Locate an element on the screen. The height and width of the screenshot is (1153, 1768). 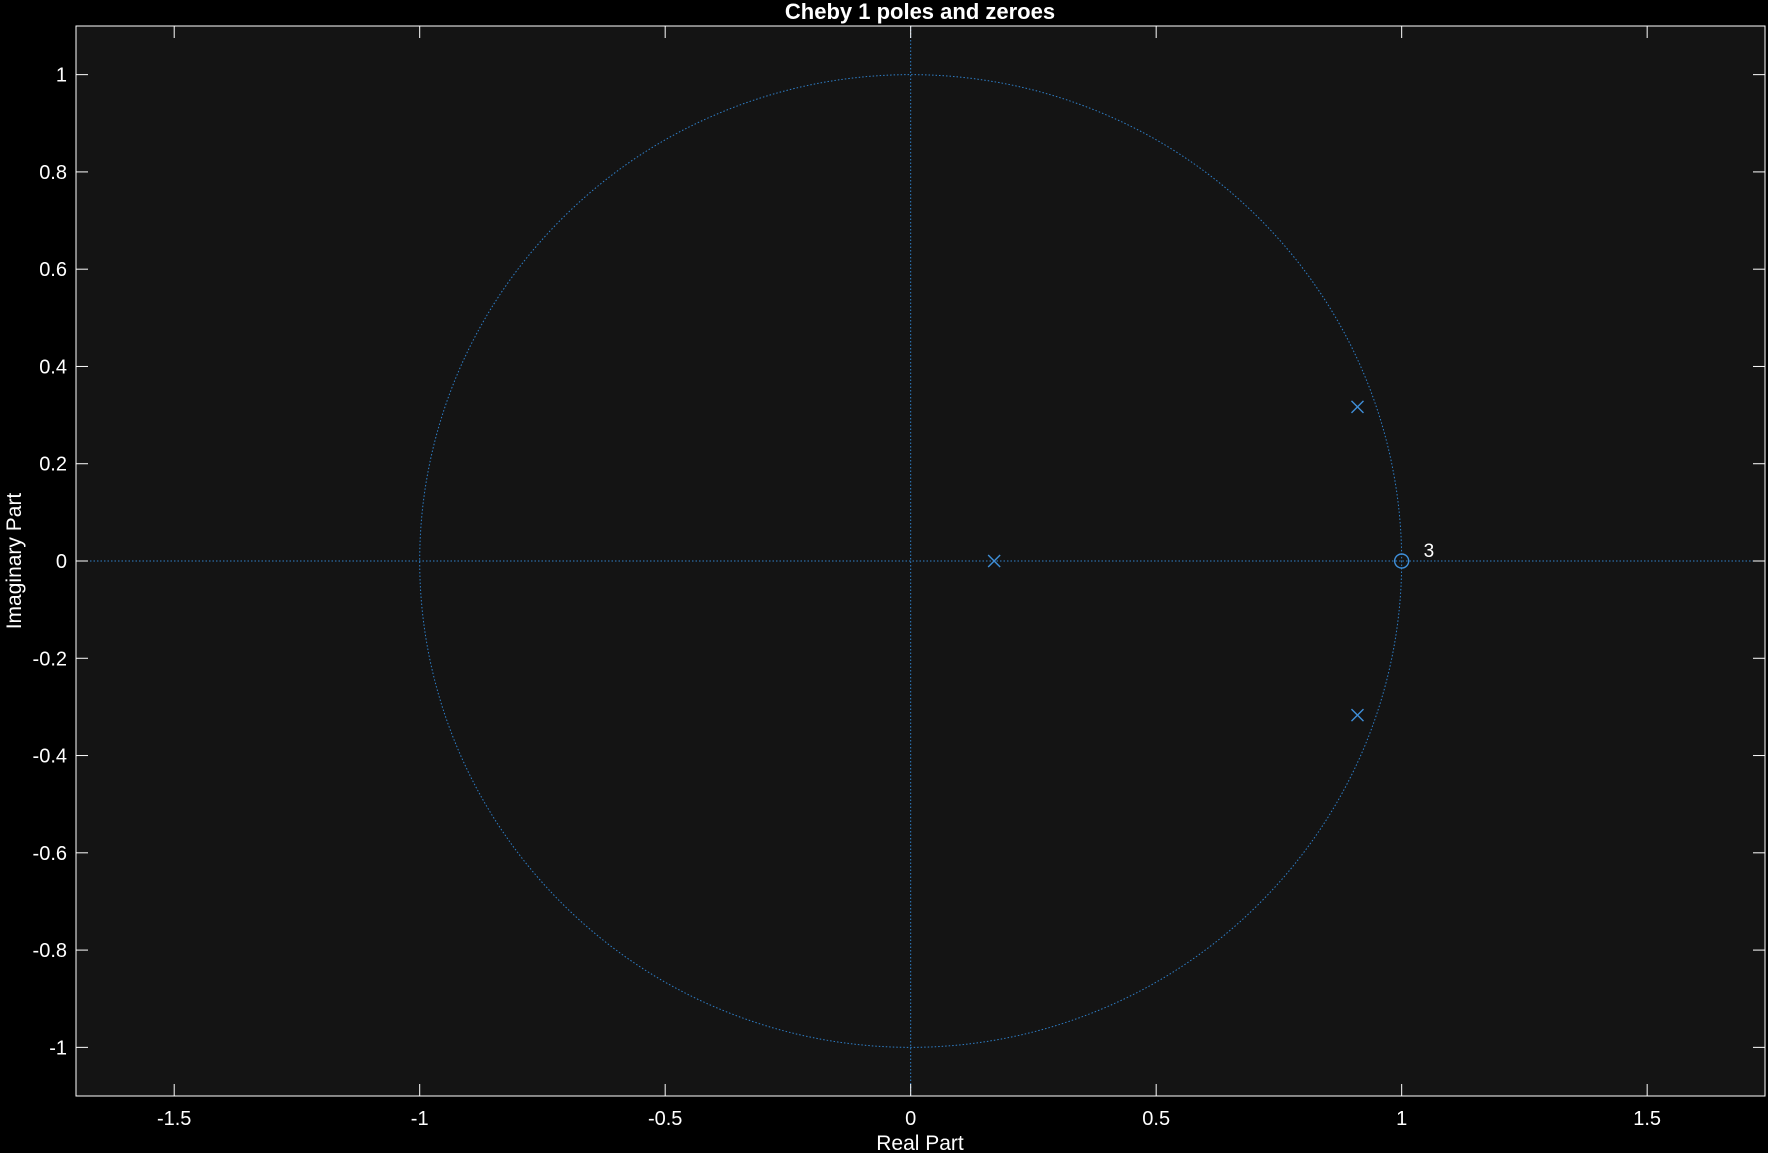
y-tick-label: -0.8 is located at coordinates (50, 951).